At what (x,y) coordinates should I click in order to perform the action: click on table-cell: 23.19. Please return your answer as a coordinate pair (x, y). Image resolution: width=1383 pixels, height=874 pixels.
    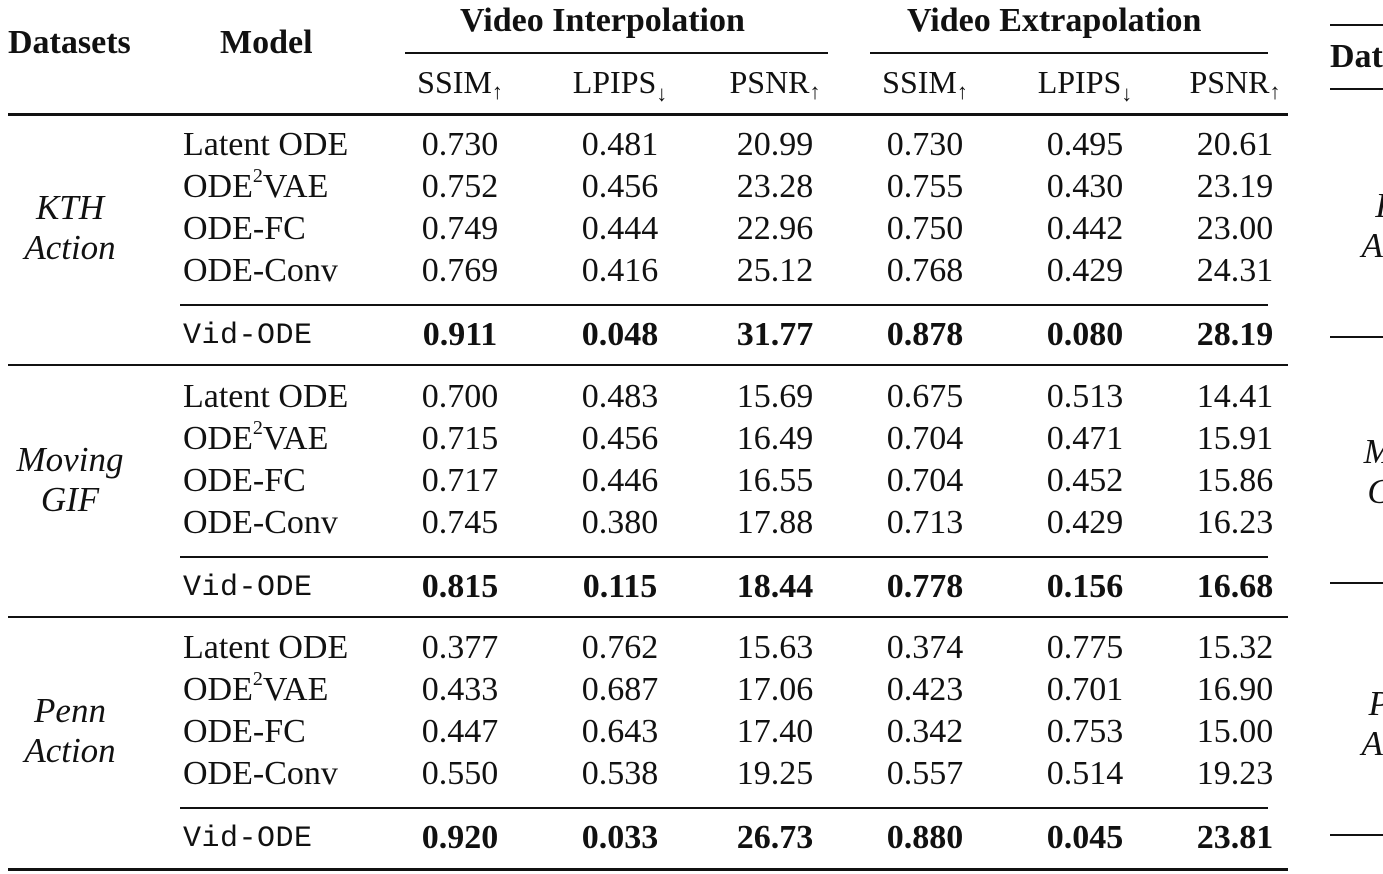
    Looking at the image, I should click on (1235, 186).